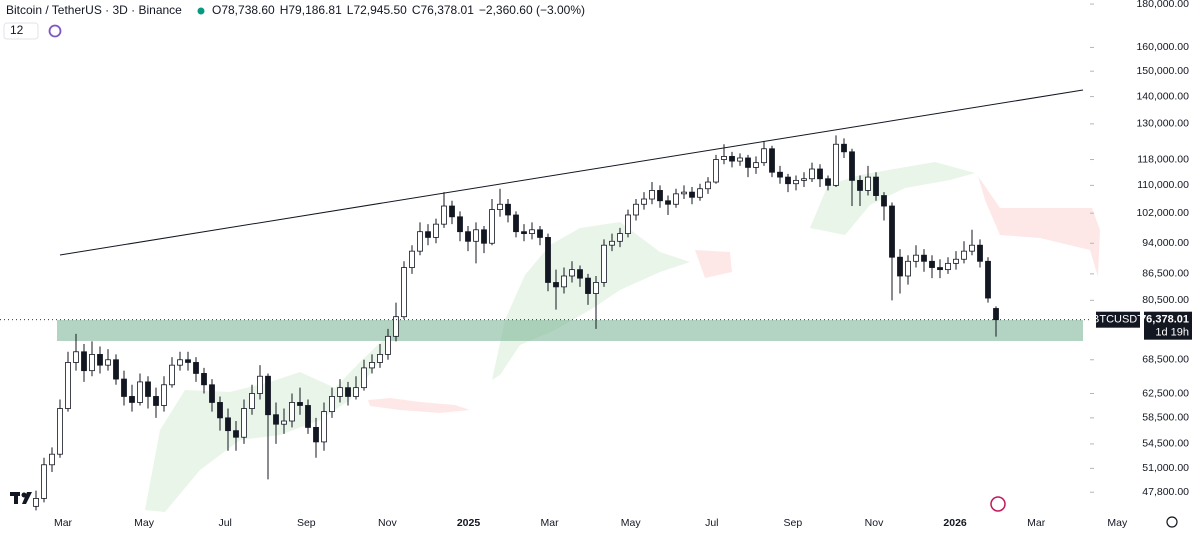 The height and width of the screenshot is (533, 1200). Describe the element at coordinates (469, 523) in the screenshot. I see `x-tick-label: 2025` at that location.